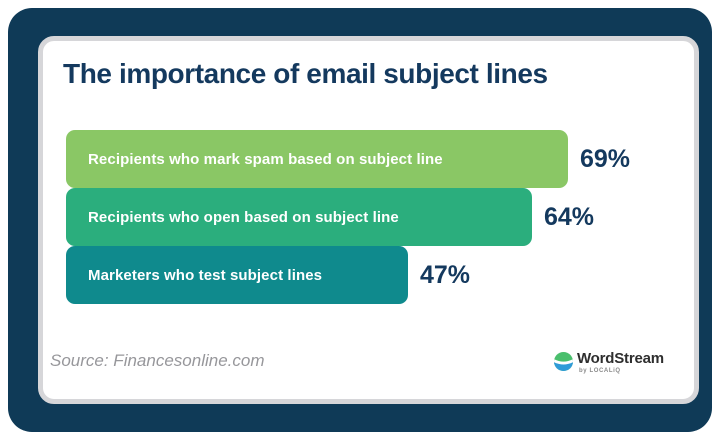 This screenshot has height=440, width=720. What do you see at coordinates (605, 158) in the screenshot?
I see `bar-value: 69%` at bounding box center [605, 158].